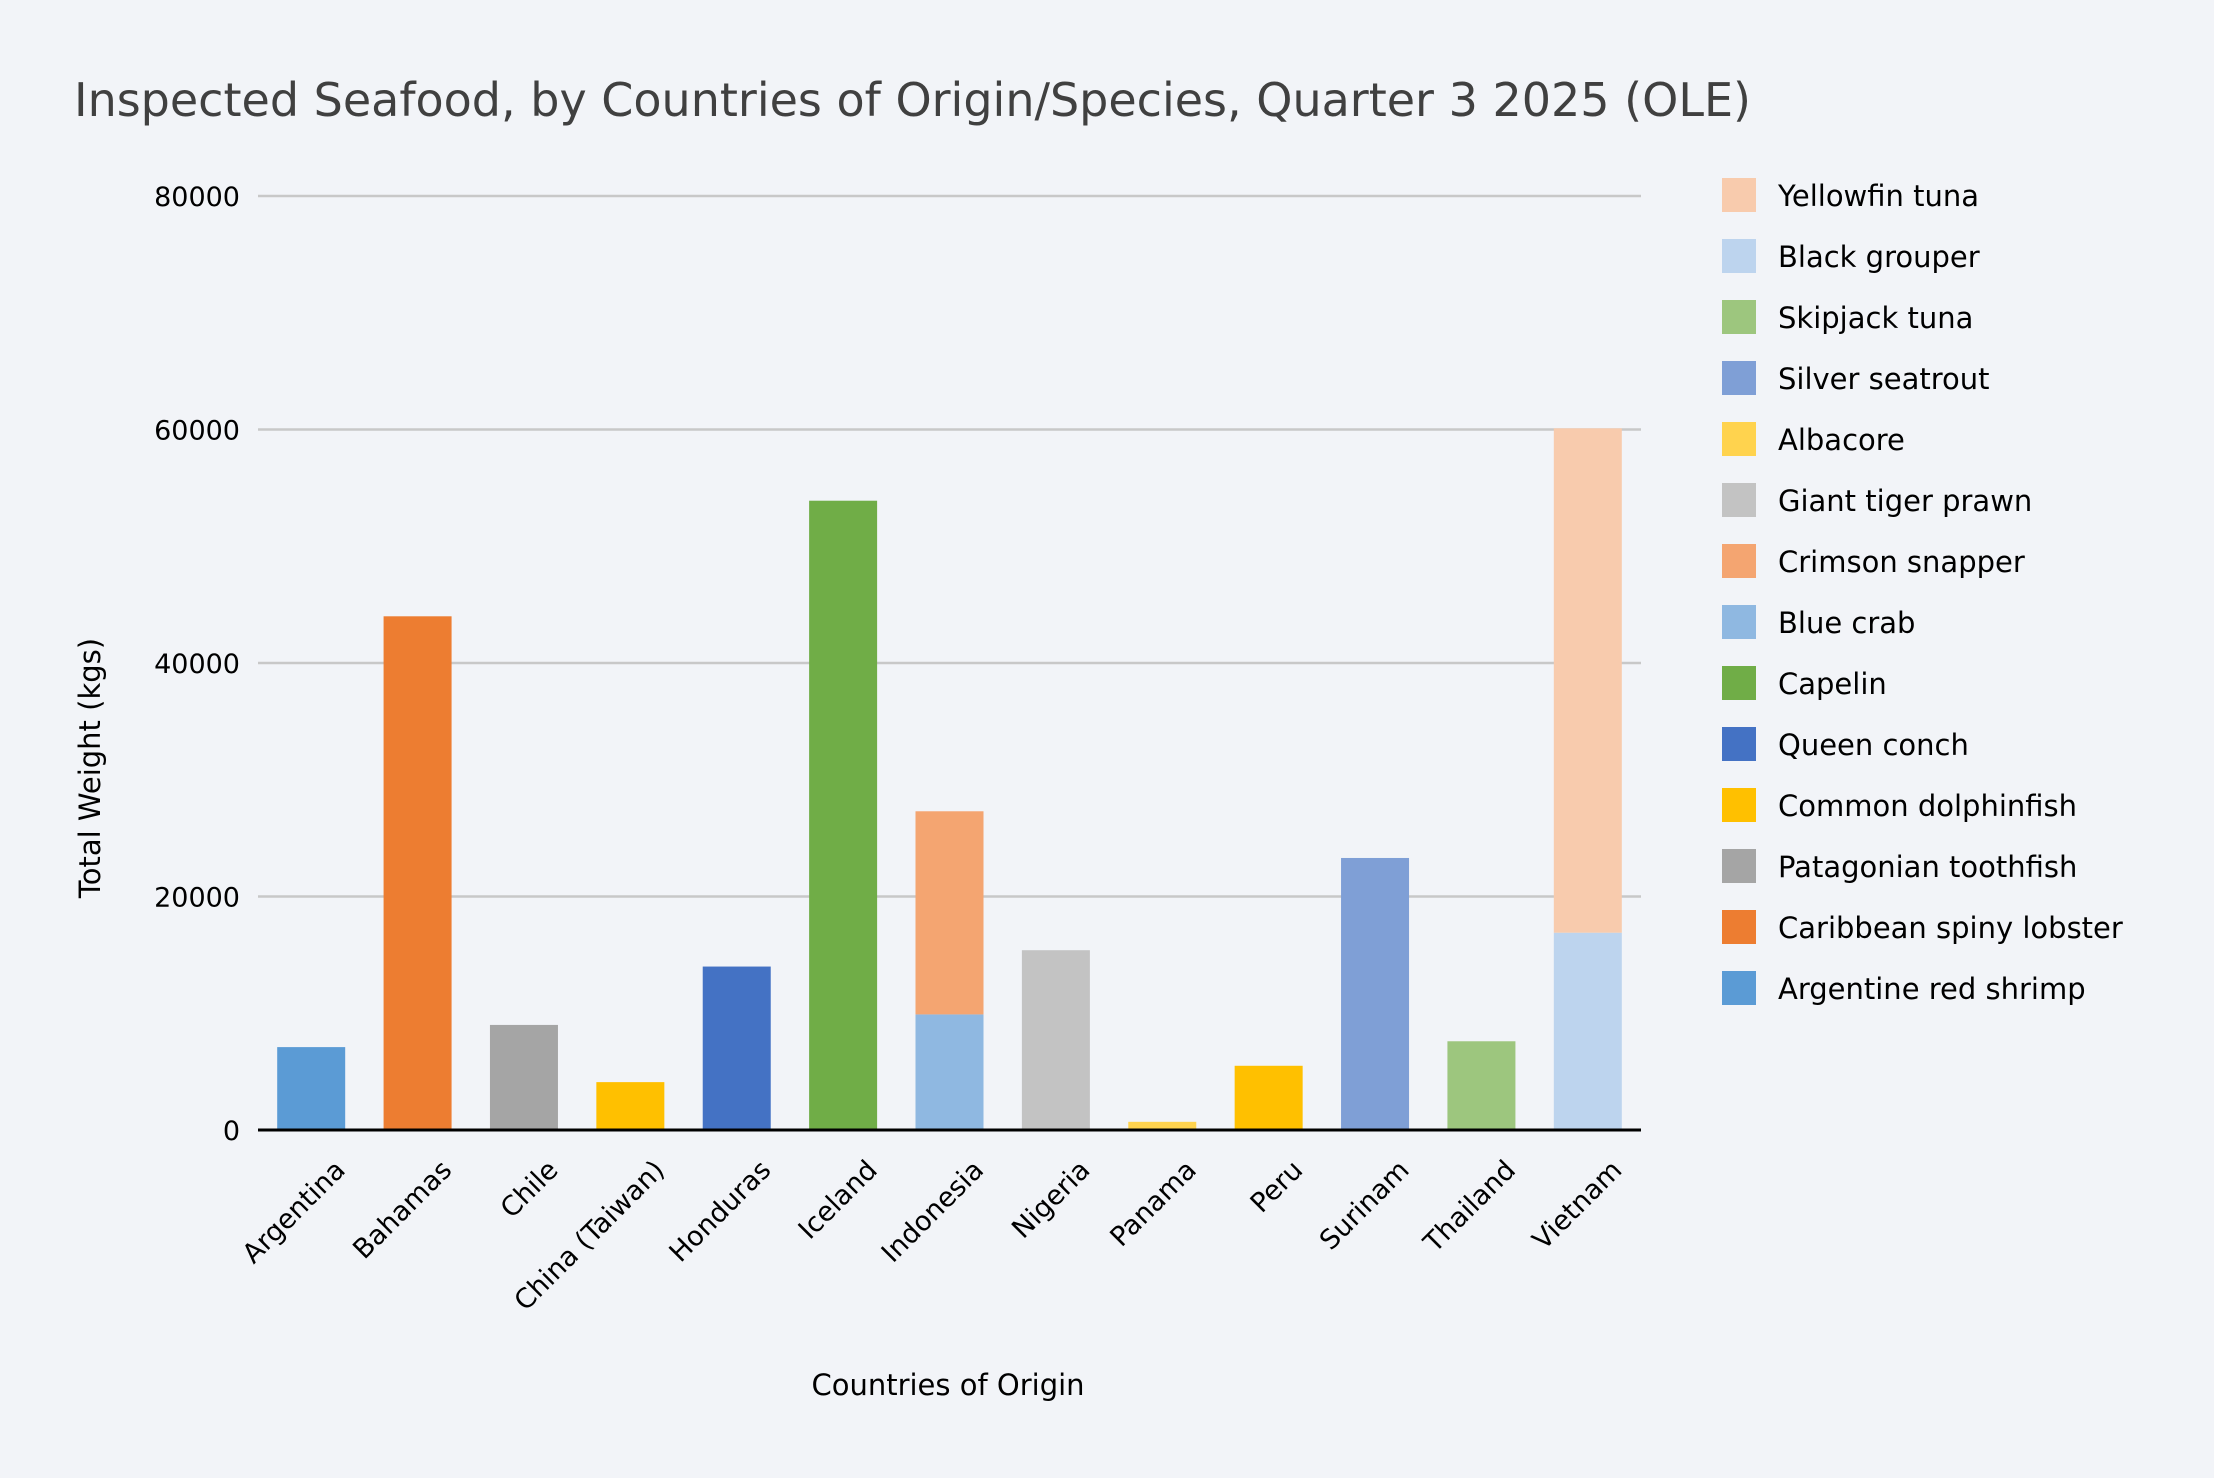 Image resolution: width=2214 pixels, height=1478 pixels. Describe the element at coordinates (843, 815) in the screenshot. I see `bar-iceland-capelin` at that location.